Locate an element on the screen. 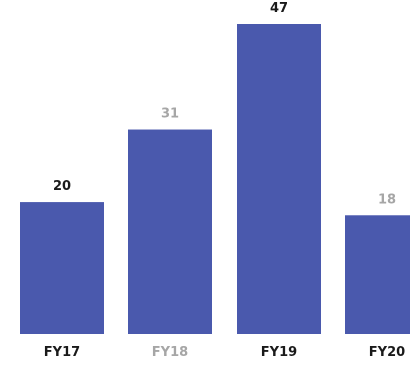  value-label-fy19: 47 is located at coordinates (279, 8).